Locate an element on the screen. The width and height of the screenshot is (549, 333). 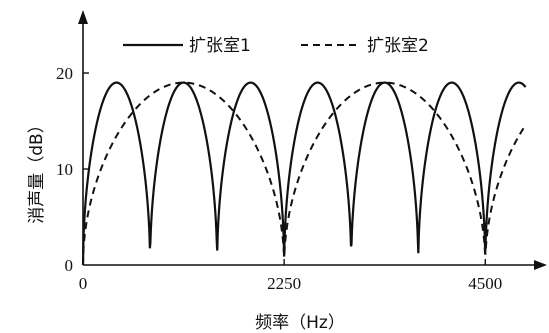
x-tick-label: 4500 is located at coordinates (485, 283).